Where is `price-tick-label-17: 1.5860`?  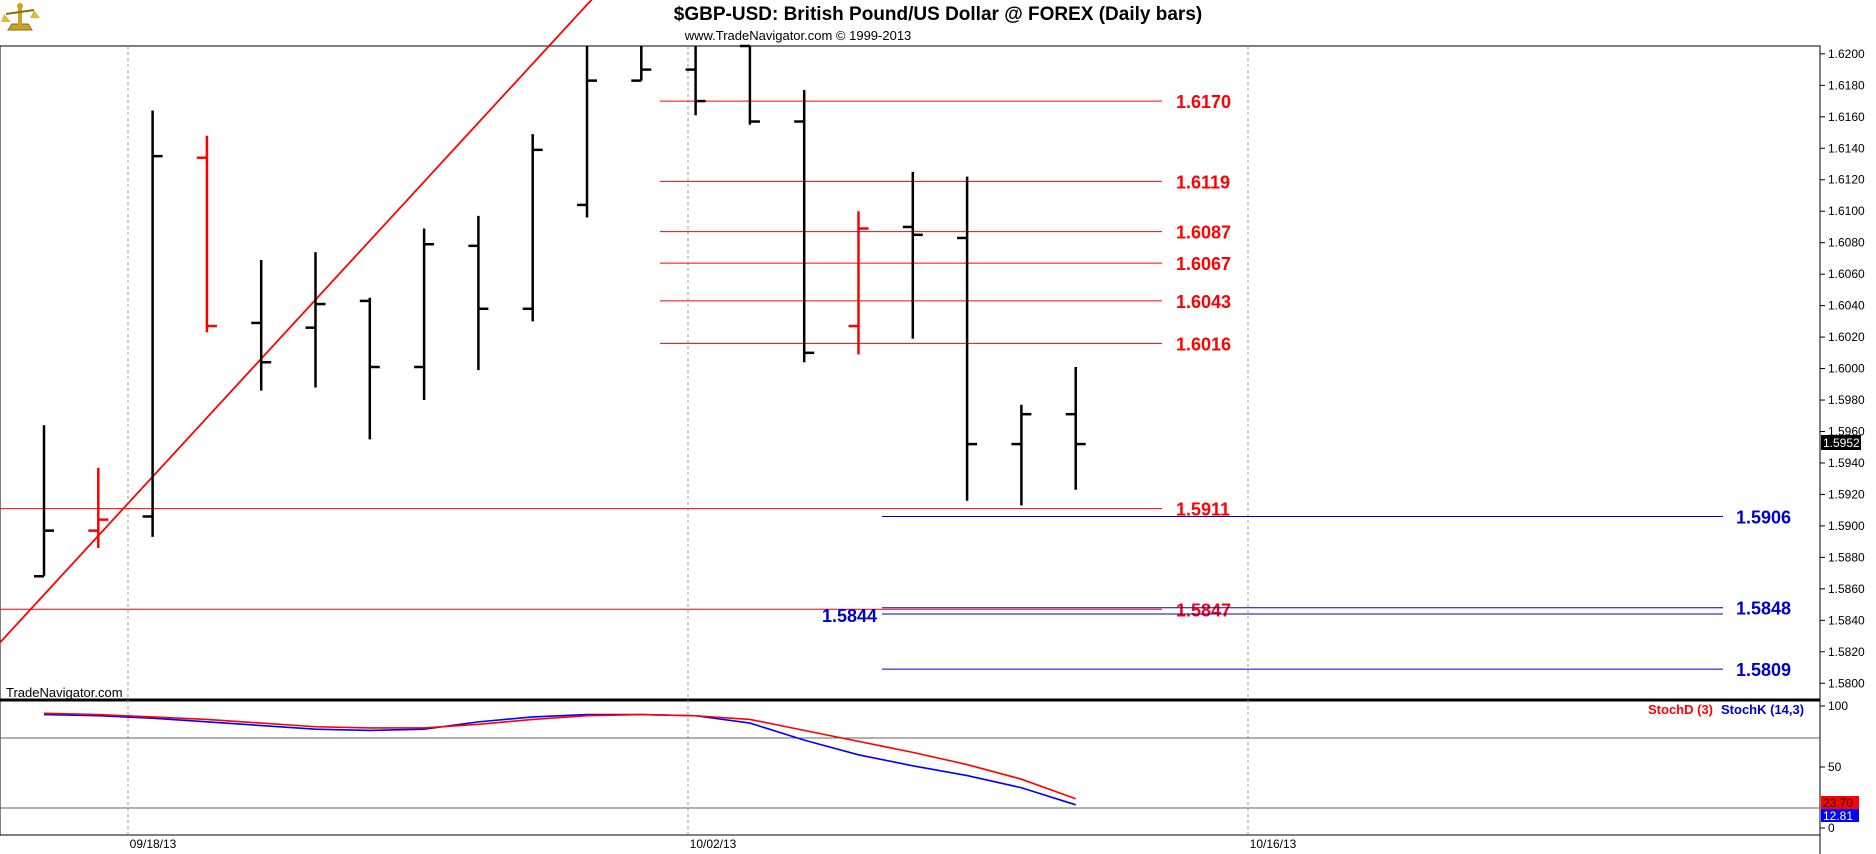
price-tick-label-17: 1.5860 is located at coordinates (1846, 589).